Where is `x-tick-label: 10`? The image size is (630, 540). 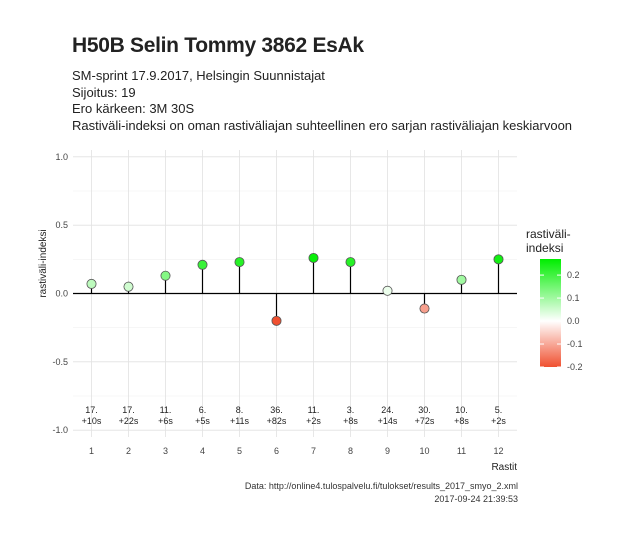 x-tick-label: 10 is located at coordinates (424, 451).